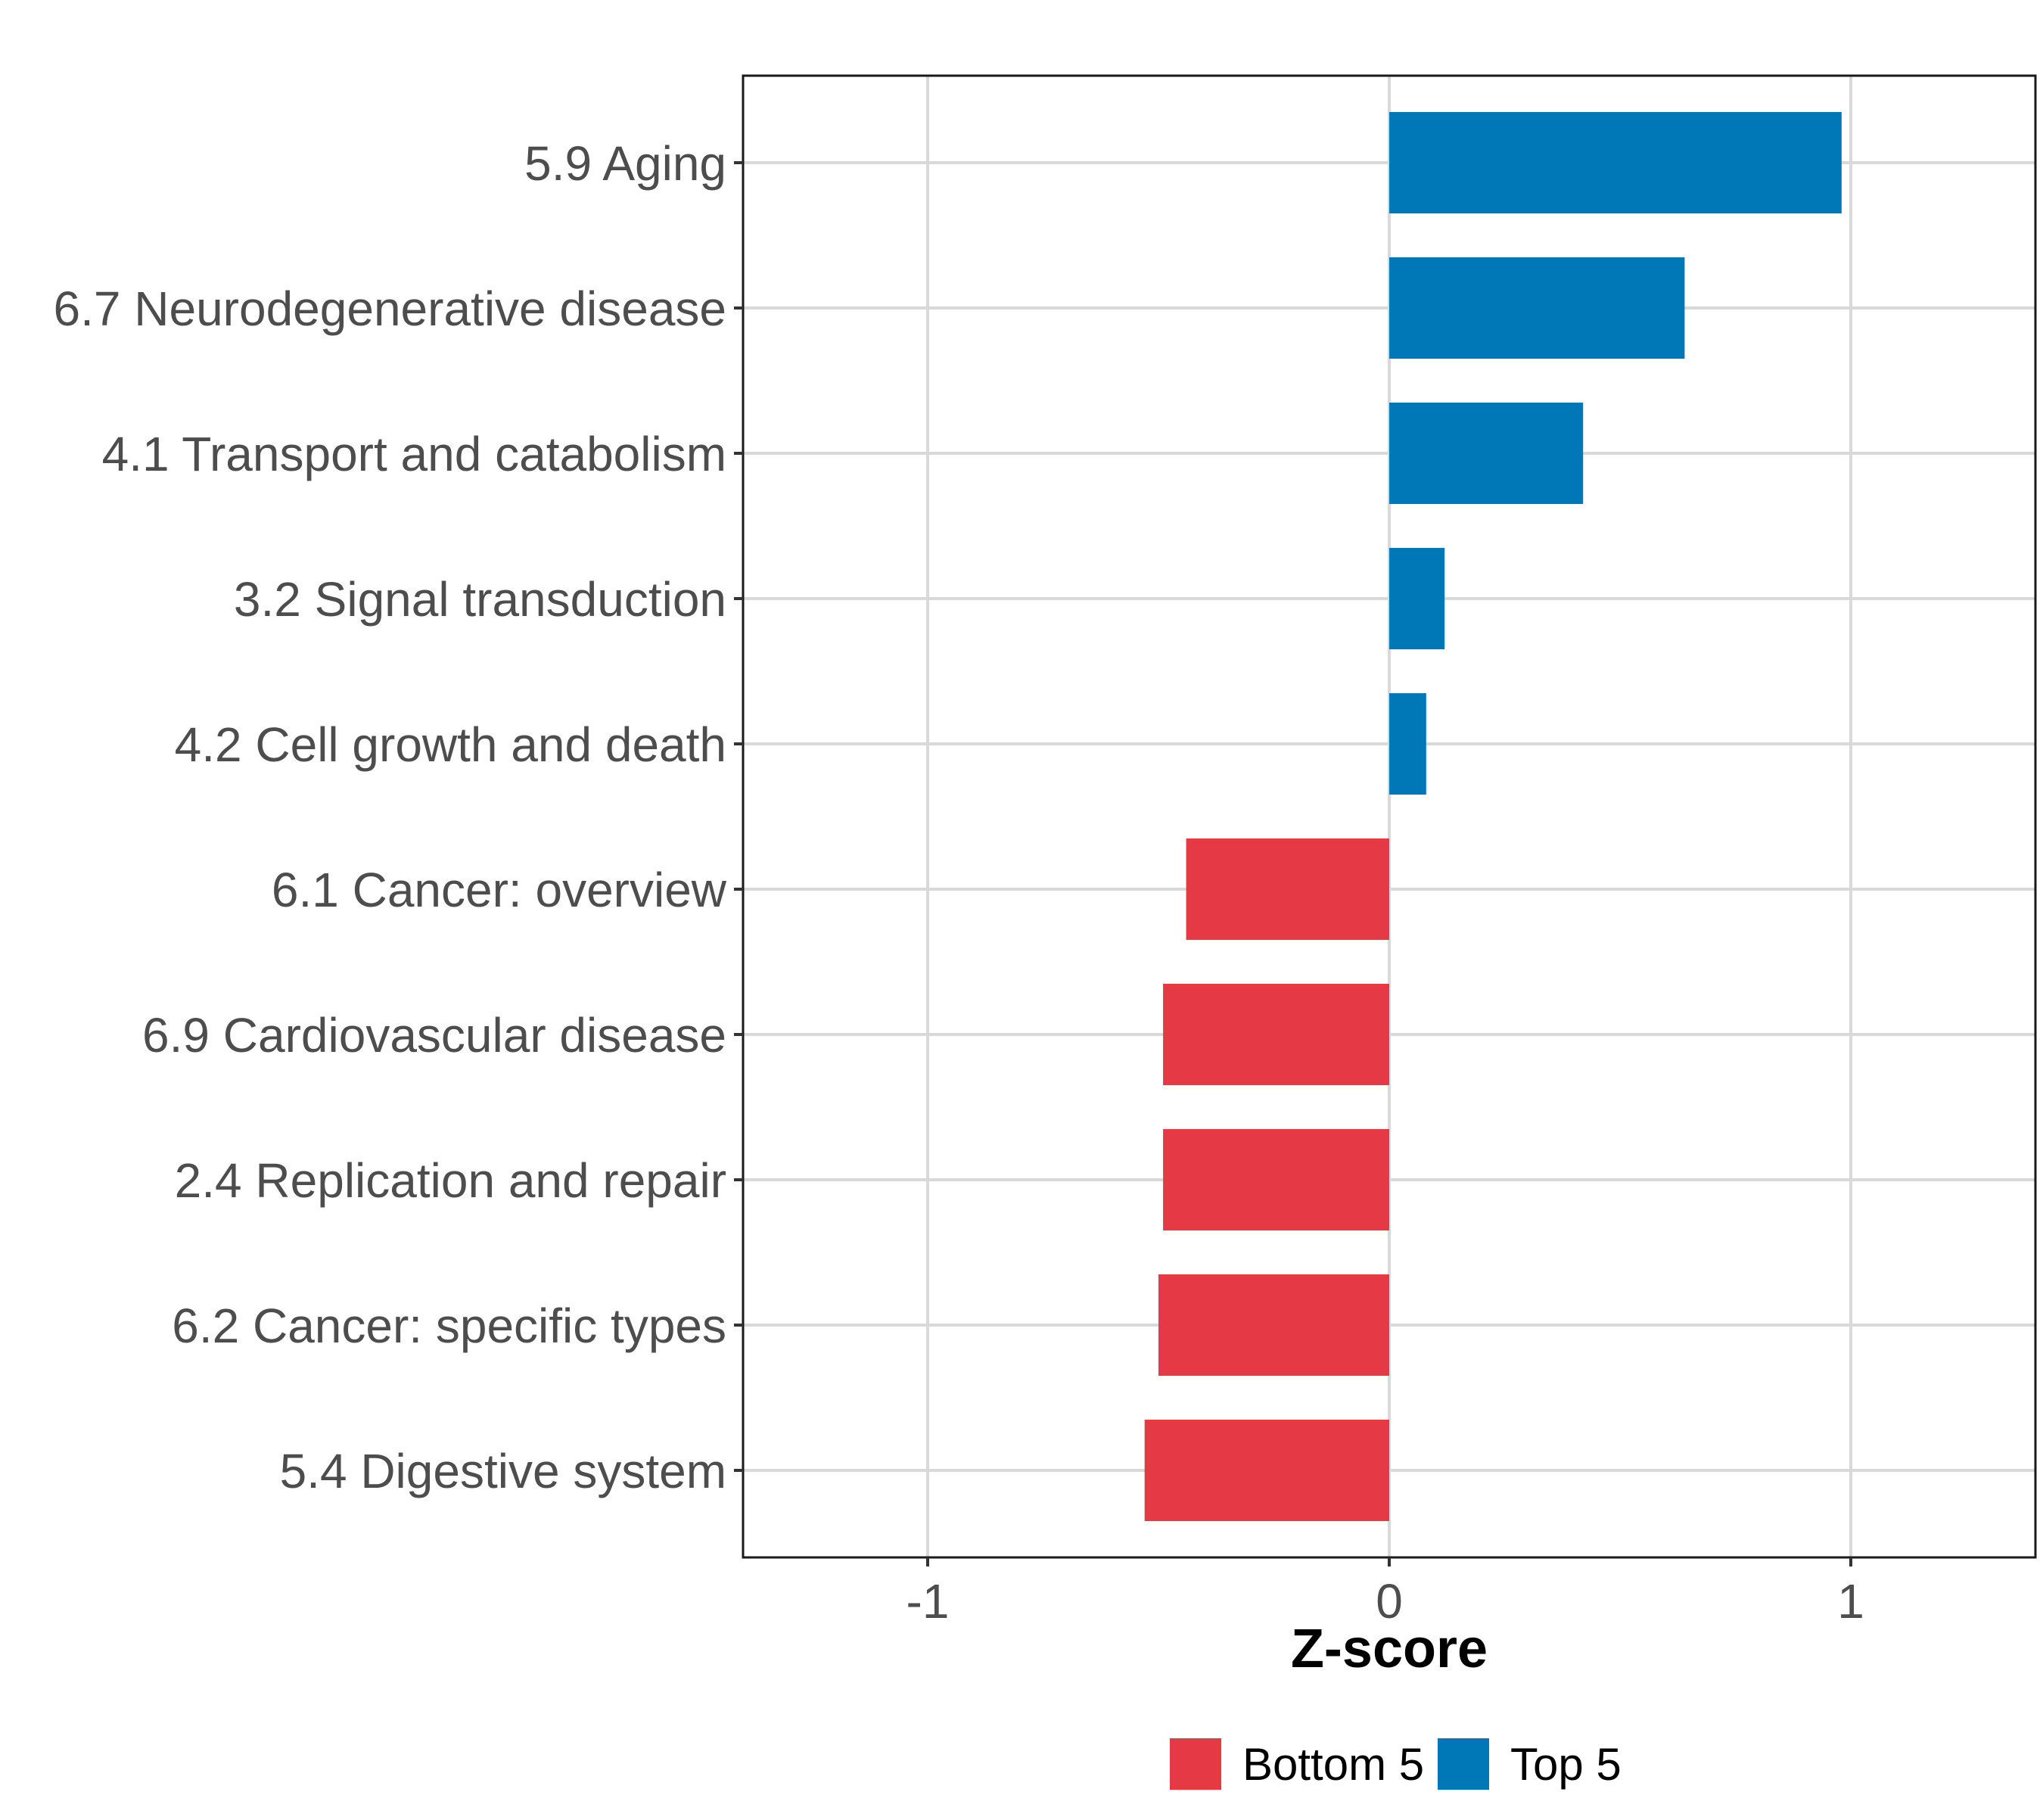 The width and height of the screenshot is (2043, 1820). I want to click on x-tick-label: -1, so click(928, 1601).